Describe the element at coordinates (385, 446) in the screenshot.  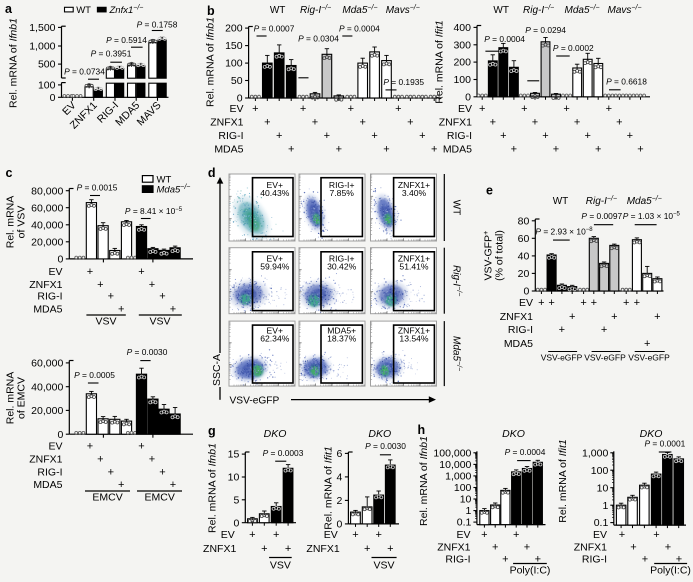
I see `svg-text: P = 0.0030` at that location.